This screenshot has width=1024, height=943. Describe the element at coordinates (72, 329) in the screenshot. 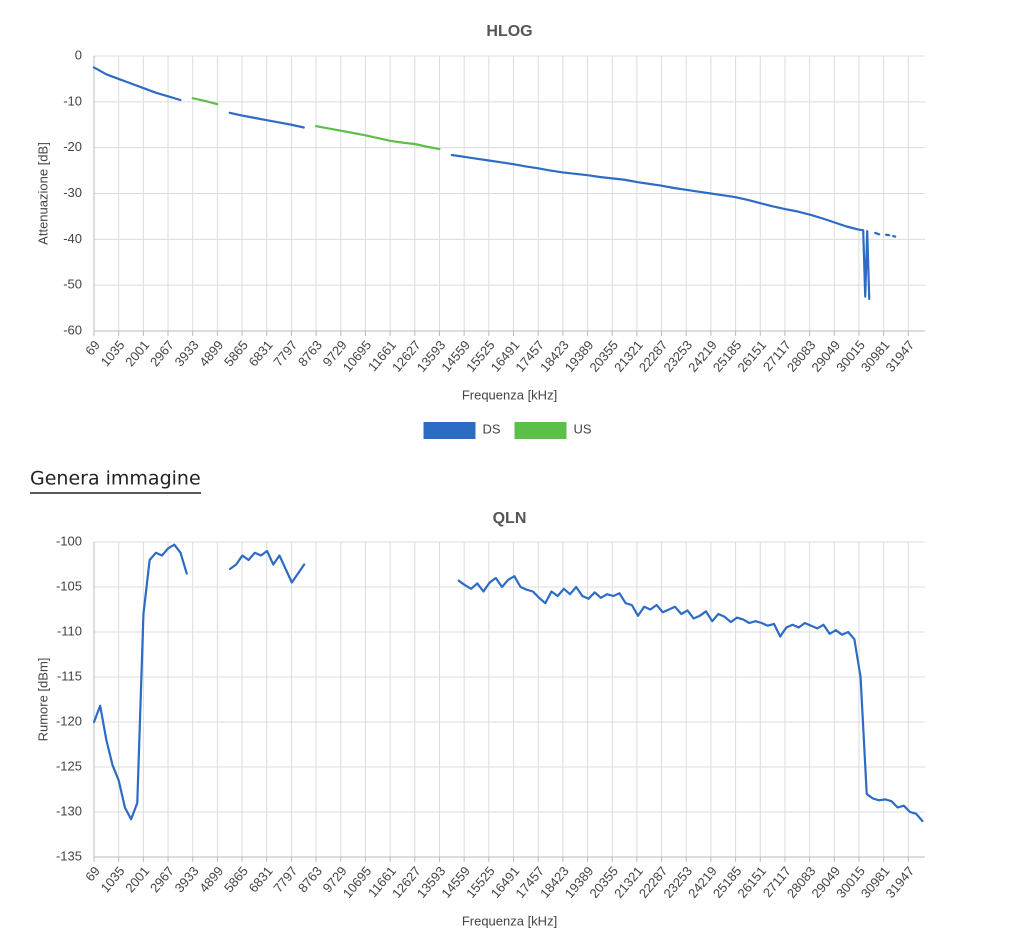

I see `y-tick-label: -60` at that location.